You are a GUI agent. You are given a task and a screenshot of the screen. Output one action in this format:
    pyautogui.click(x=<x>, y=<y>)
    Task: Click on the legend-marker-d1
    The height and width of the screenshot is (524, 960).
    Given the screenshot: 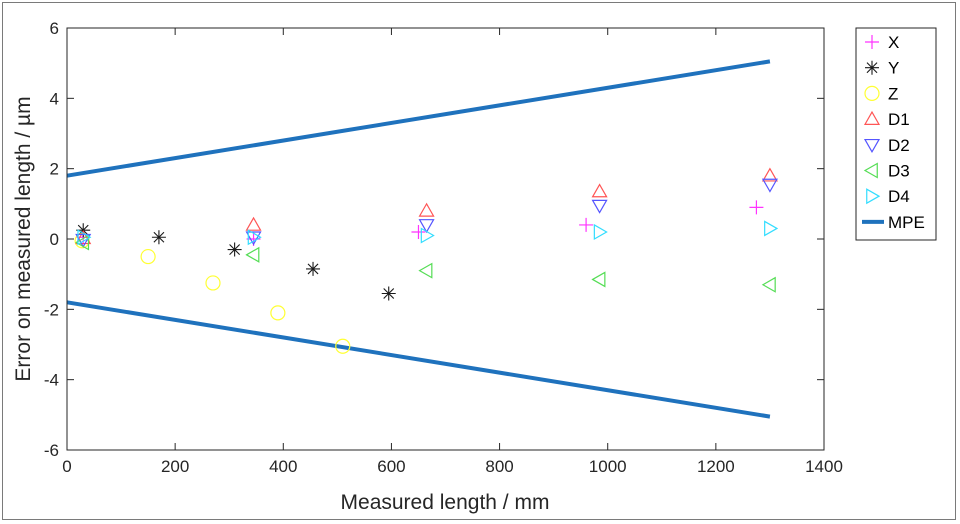 What is the action you would take?
    pyautogui.click(x=872, y=117)
    